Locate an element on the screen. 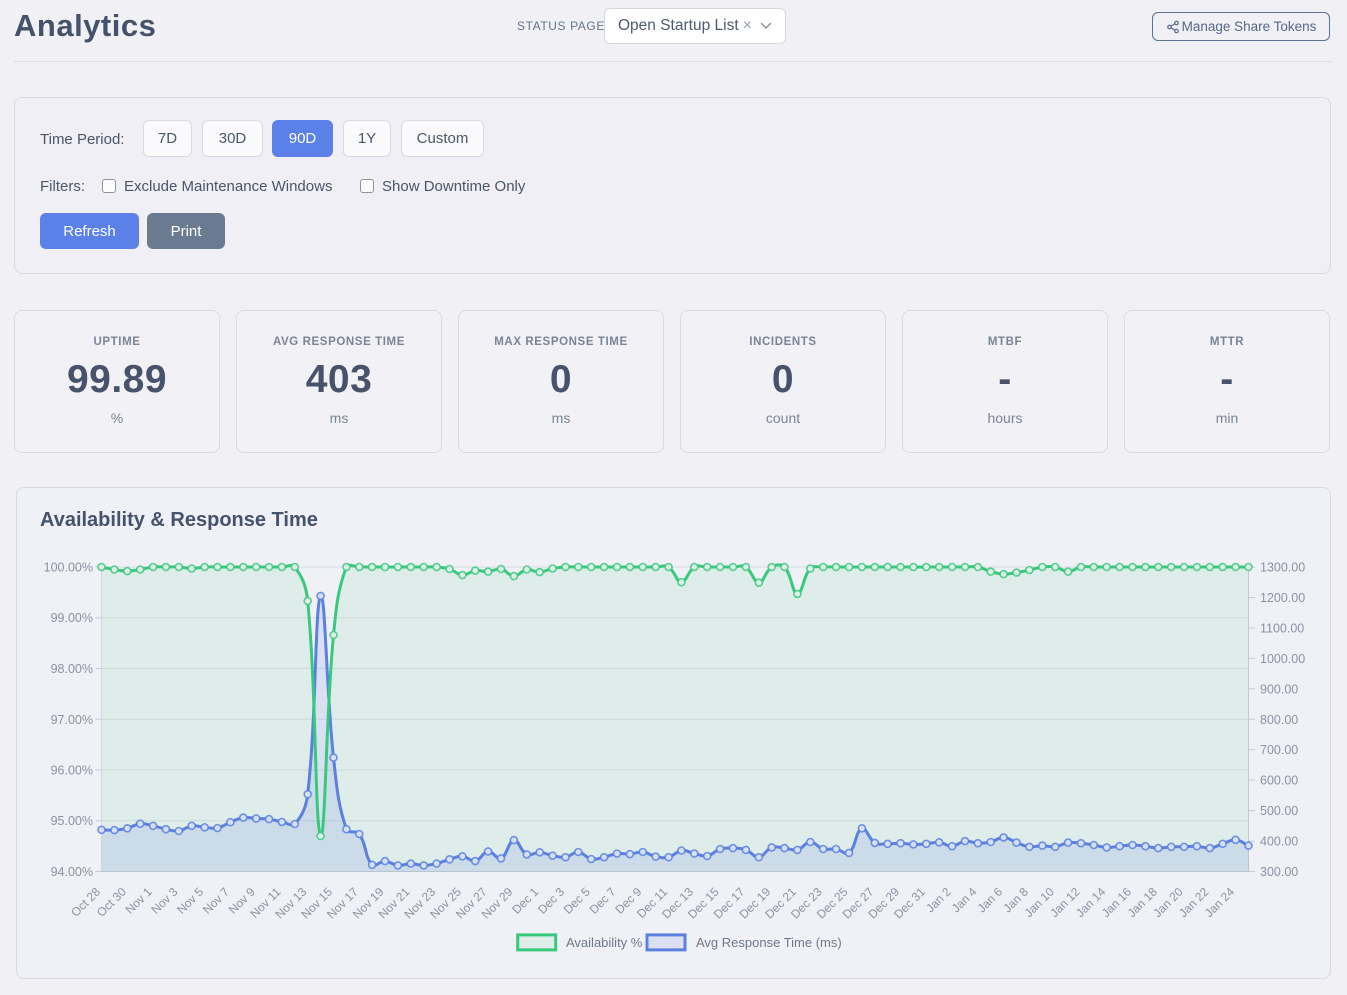 Image resolution: width=1347 pixels, height=995 pixels. svg-text: 900.00 is located at coordinates (1279, 689).